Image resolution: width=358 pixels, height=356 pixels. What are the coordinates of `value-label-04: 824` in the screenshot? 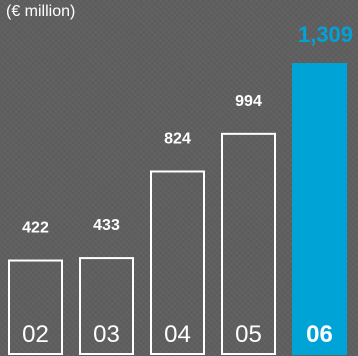 It's located at (177, 138).